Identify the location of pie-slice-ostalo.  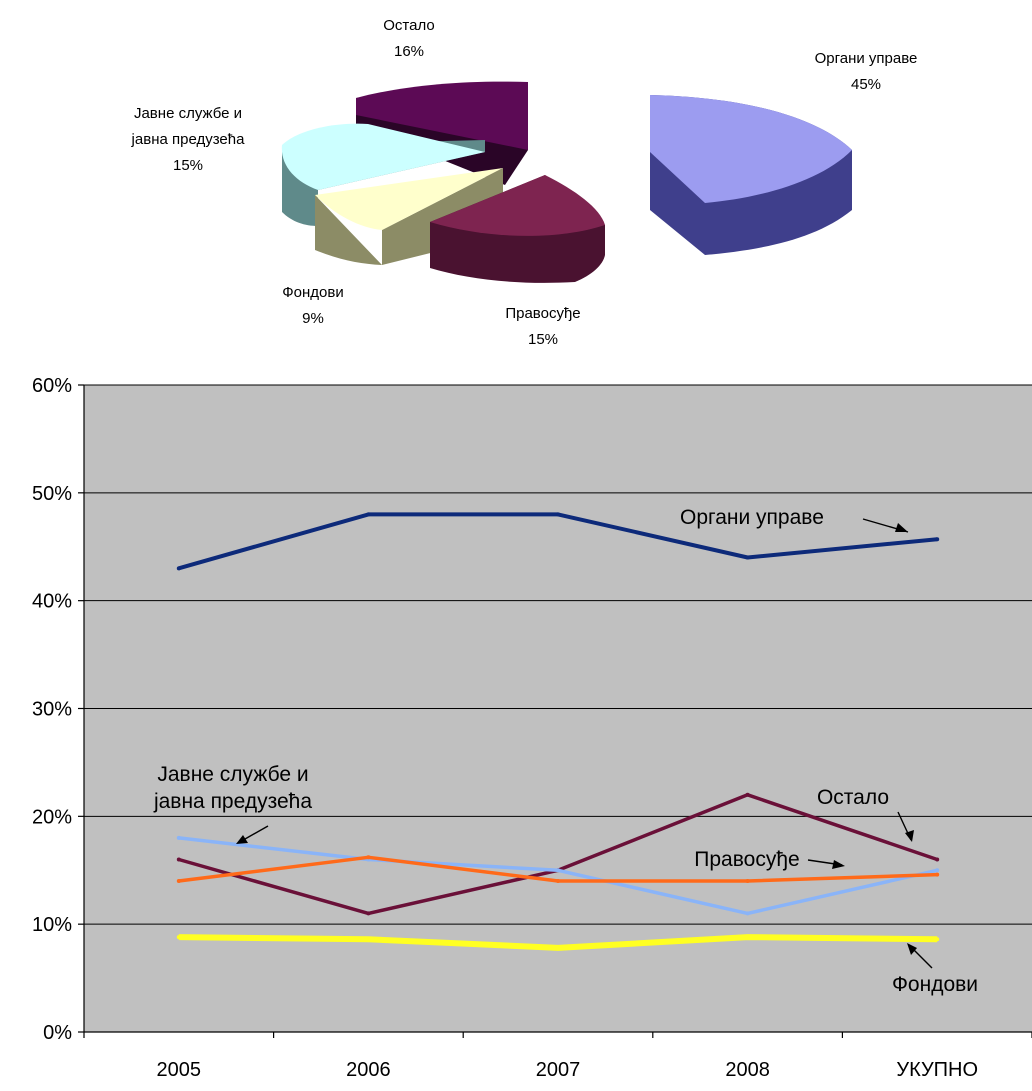
(442, 133).